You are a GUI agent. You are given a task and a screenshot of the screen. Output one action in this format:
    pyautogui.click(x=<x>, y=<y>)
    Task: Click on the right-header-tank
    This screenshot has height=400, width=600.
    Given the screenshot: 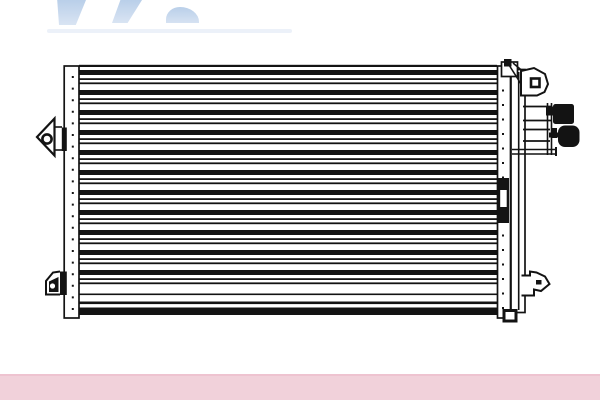 What is the action you would take?
    pyautogui.click(x=504, y=192)
    